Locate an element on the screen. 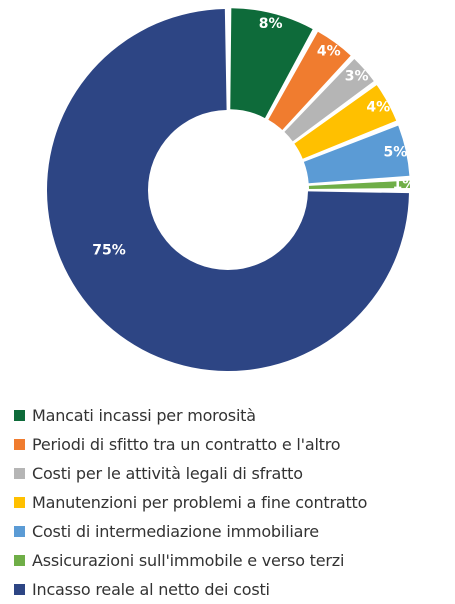 The image size is (455, 604). legend-item-incasso-reale-al-netto-dei-costi: Incasso reale al netto dei costi is located at coordinates (190, 589).